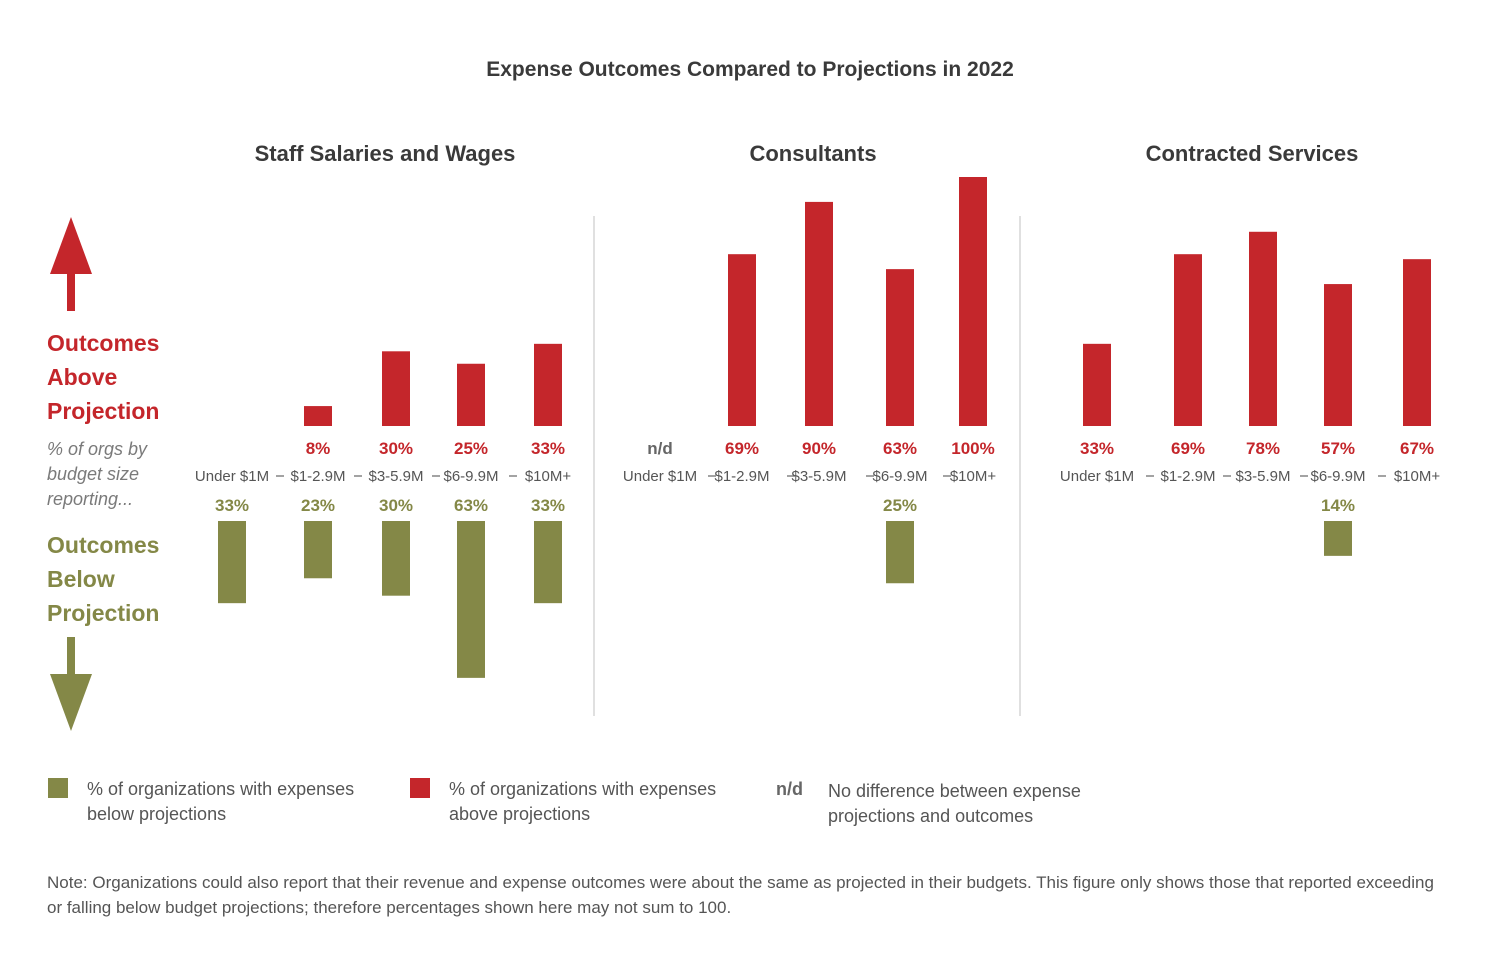 The image size is (1500, 954). I want to click on below-value-label: 23%, so click(318, 505).